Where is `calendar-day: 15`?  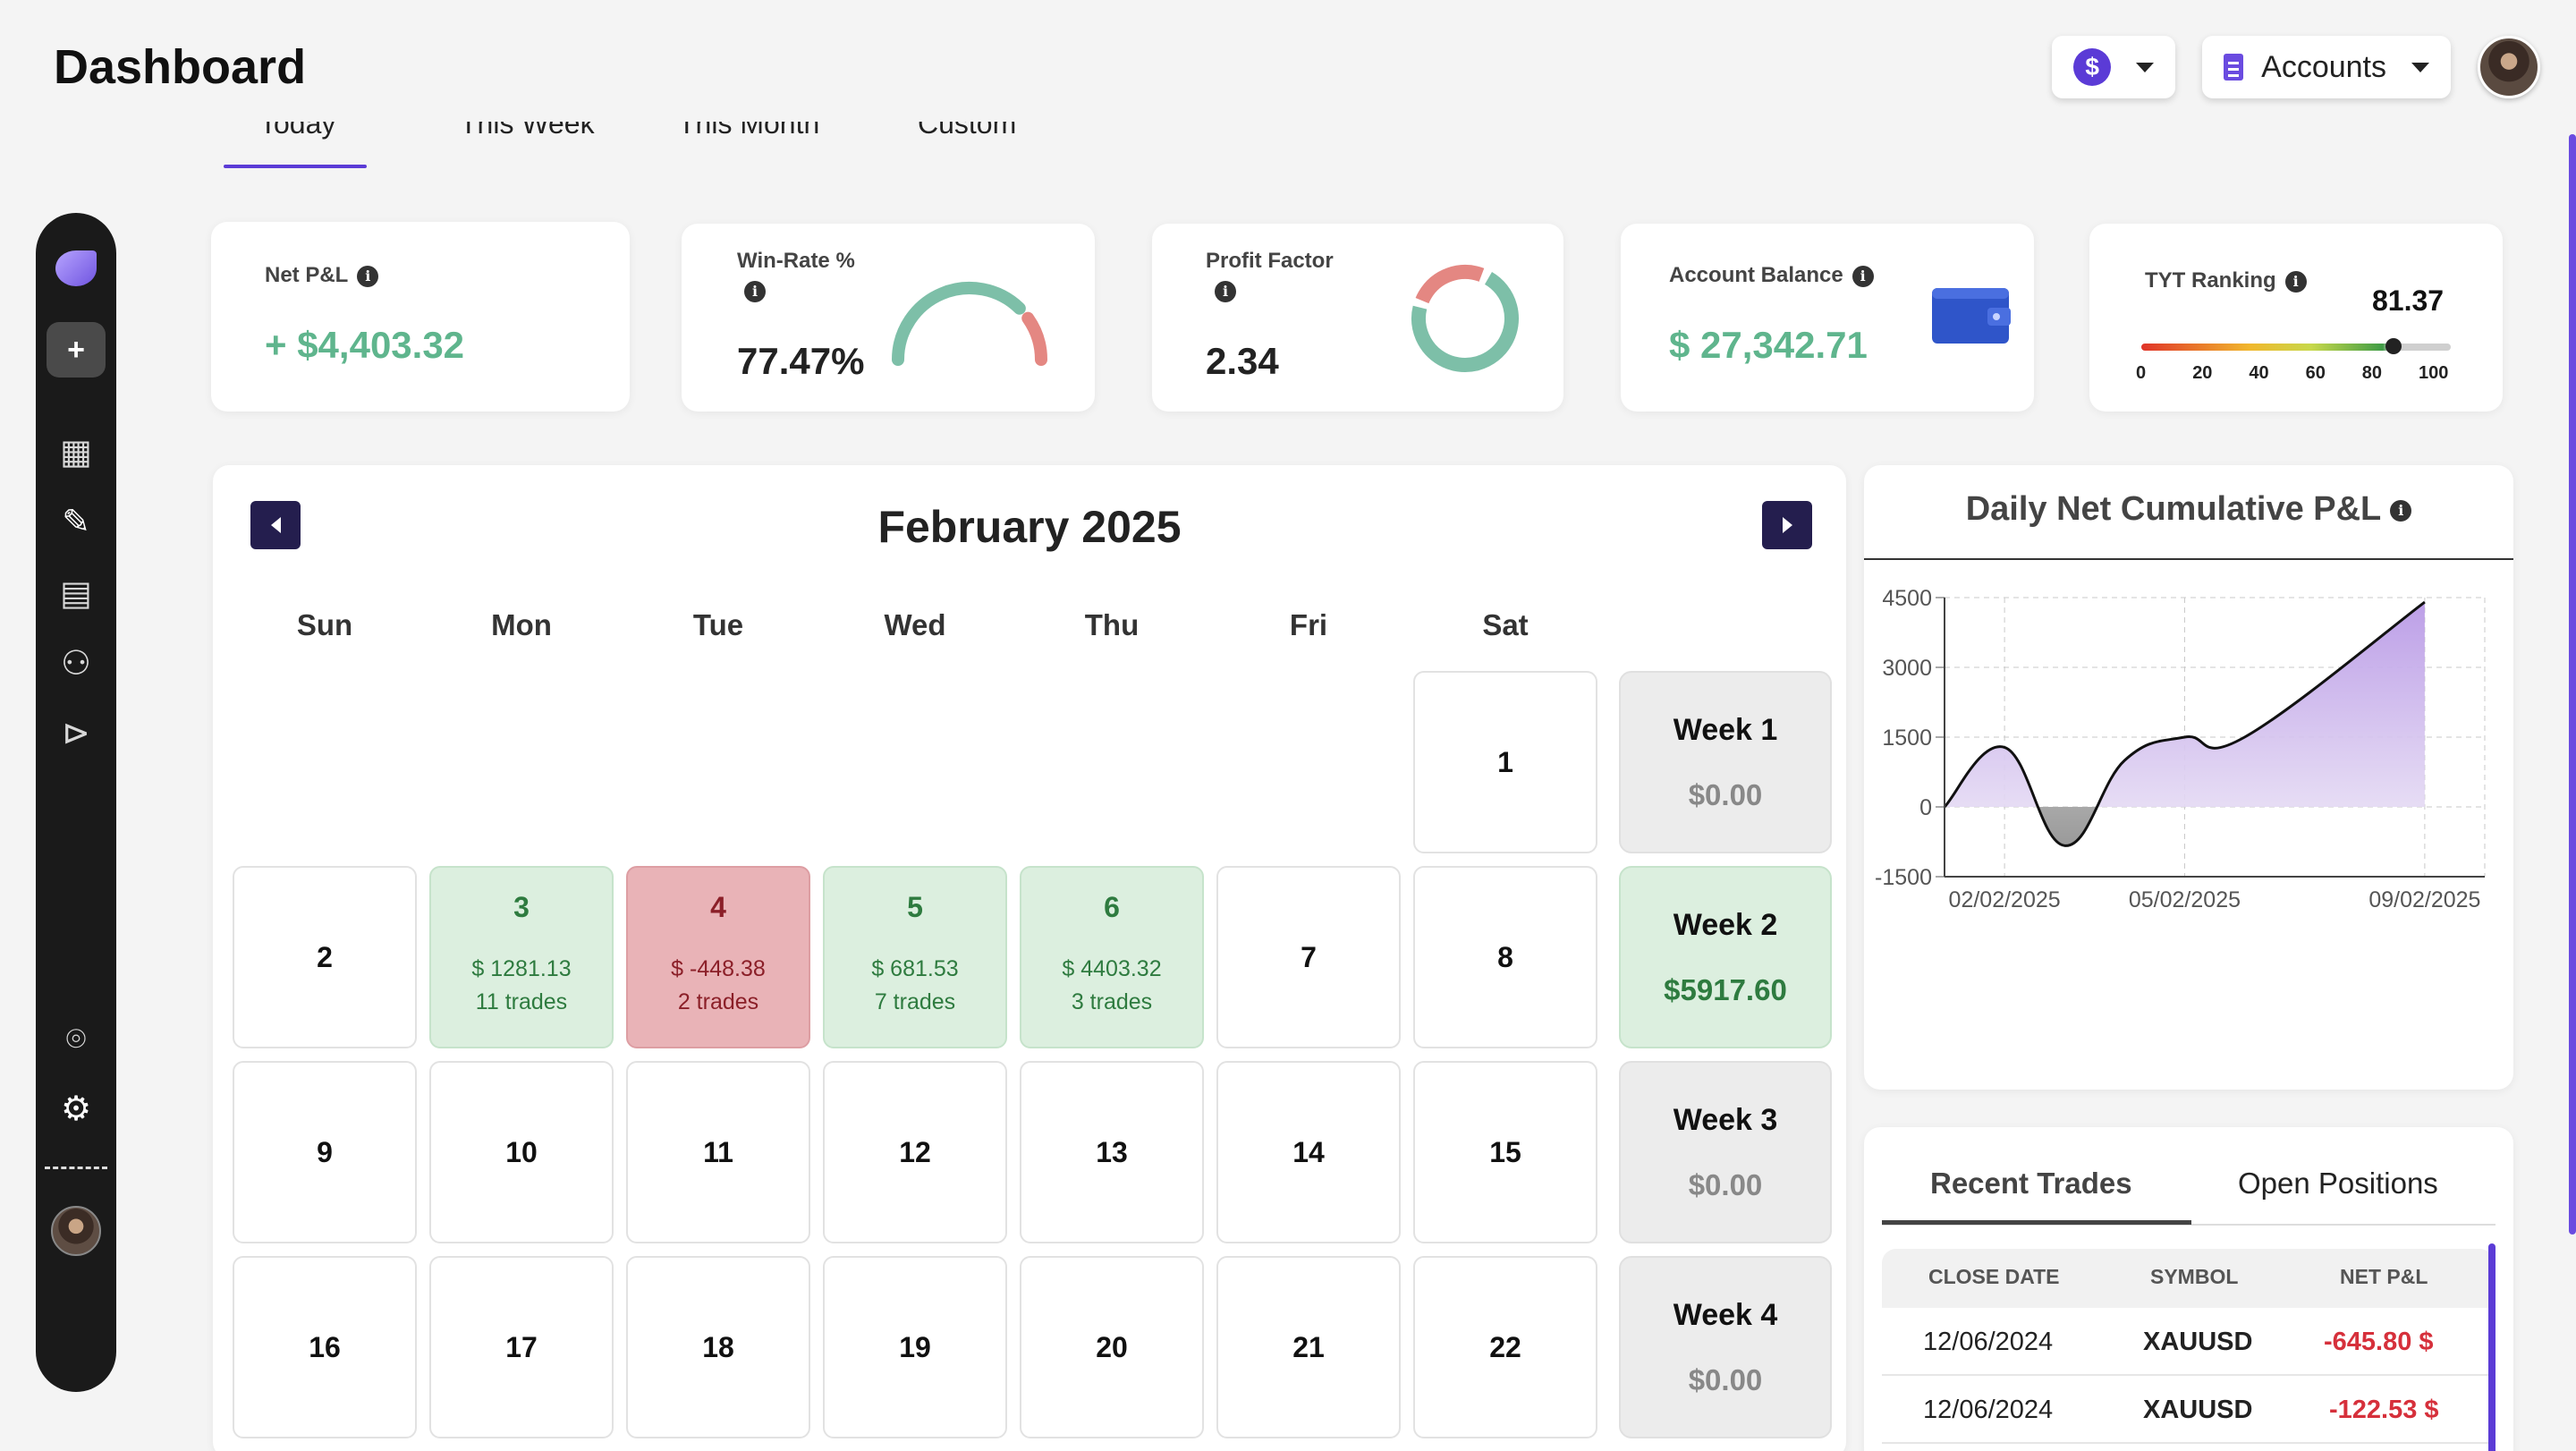
calendar-day: 15 is located at coordinates (1505, 1152).